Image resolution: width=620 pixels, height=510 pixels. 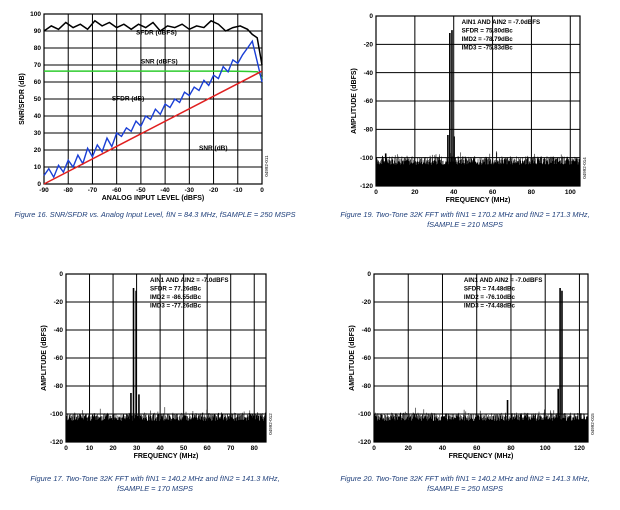 What do you see at coordinates (270, 424) in the screenshot?
I see `figure-code-id: 04992-012` at bounding box center [270, 424].